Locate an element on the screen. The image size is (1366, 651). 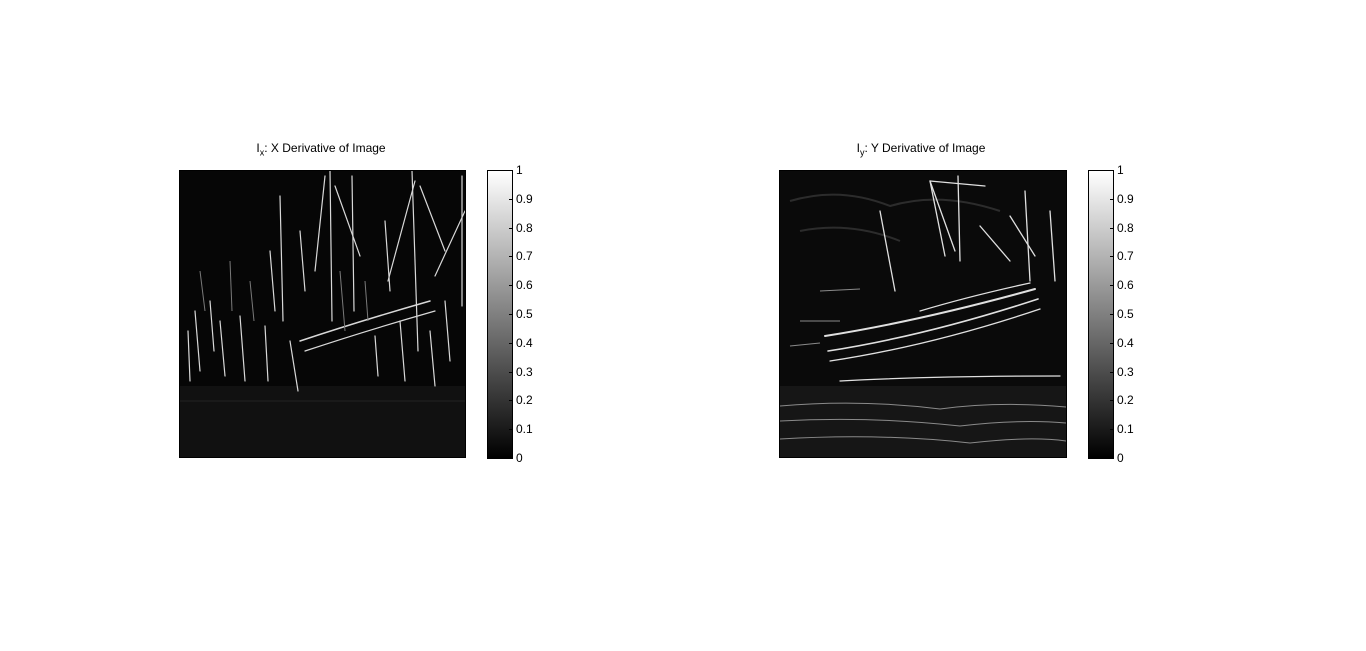
title-rest-y: : Y Derivative of Image is located at coordinates (925, 148).